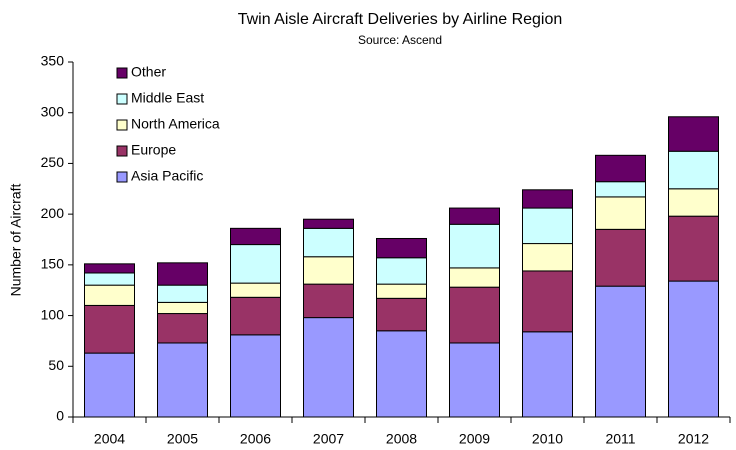  I want to click on x-tick-label: 2012, so click(693, 439).